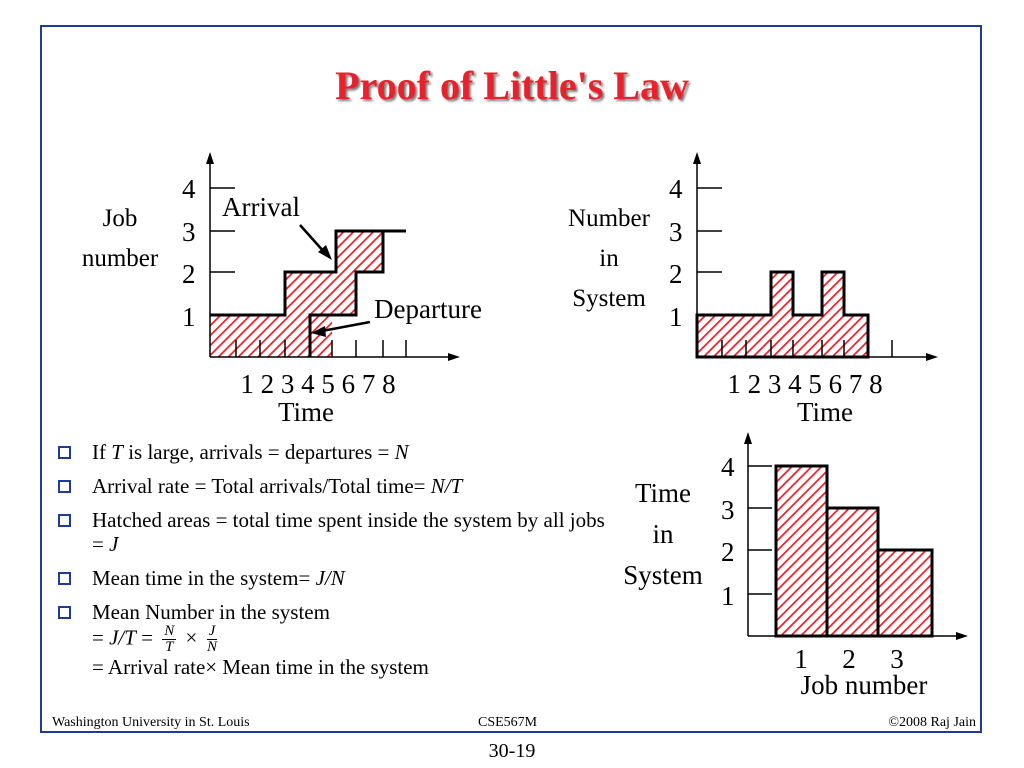  What do you see at coordinates (962, 636) in the screenshot?
I see `bottom-x-arrow-icon` at bounding box center [962, 636].